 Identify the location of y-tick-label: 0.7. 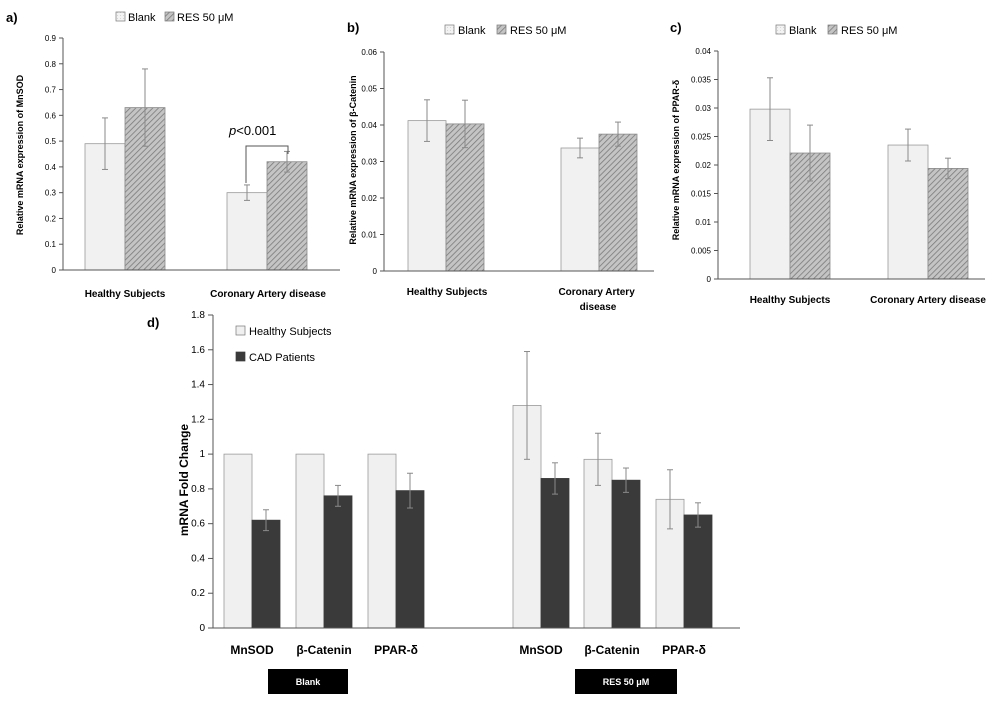
(51, 90).